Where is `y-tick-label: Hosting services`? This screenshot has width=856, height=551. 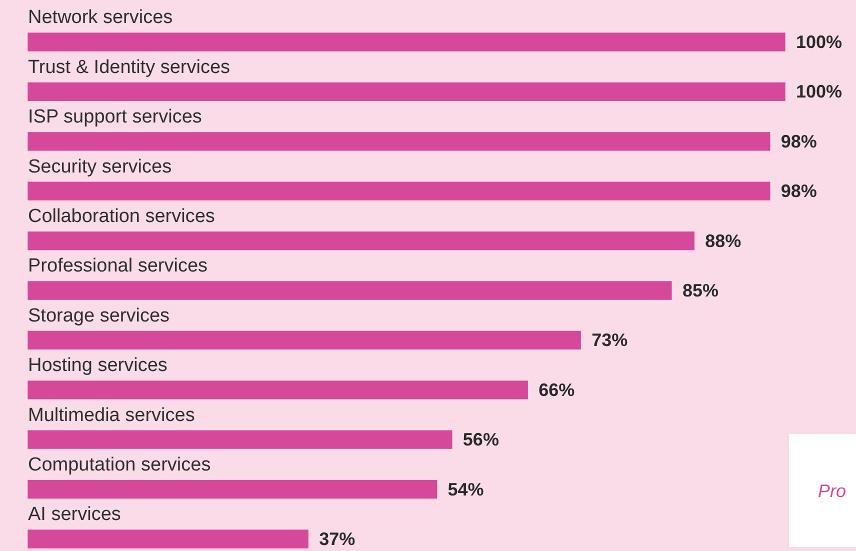
y-tick-label: Hosting services is located at coordinates (98, 365).